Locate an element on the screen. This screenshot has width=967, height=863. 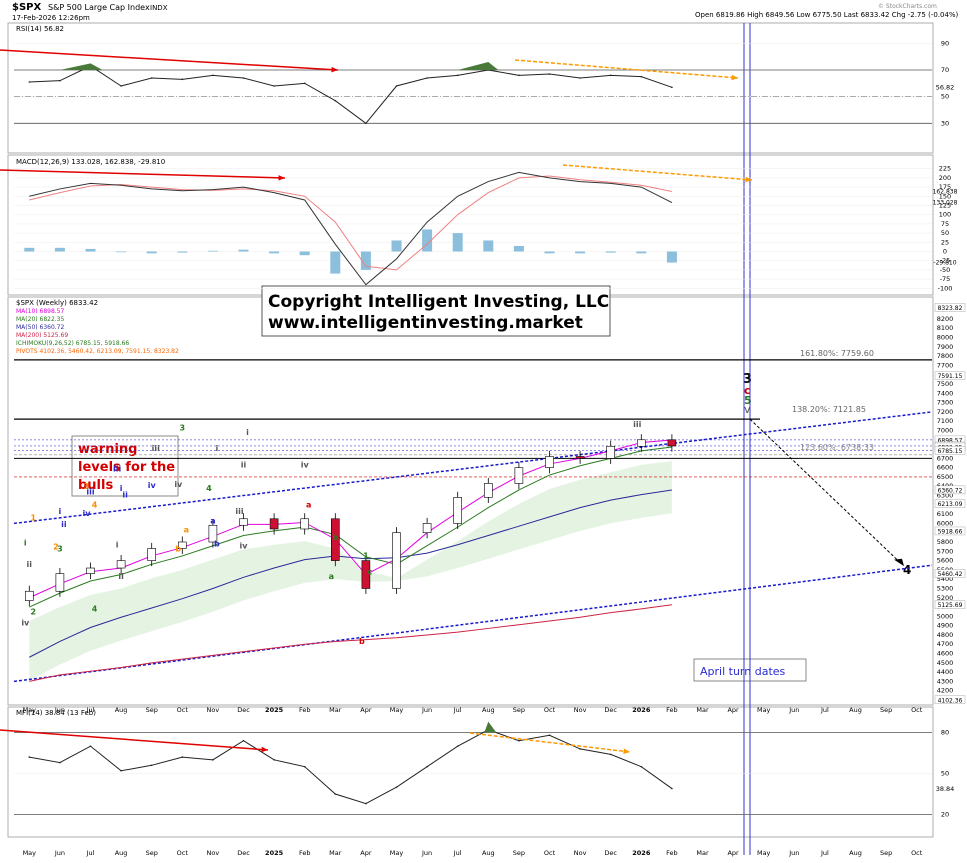
mfi-divergence-arrow is located at coordinates (550, 742).